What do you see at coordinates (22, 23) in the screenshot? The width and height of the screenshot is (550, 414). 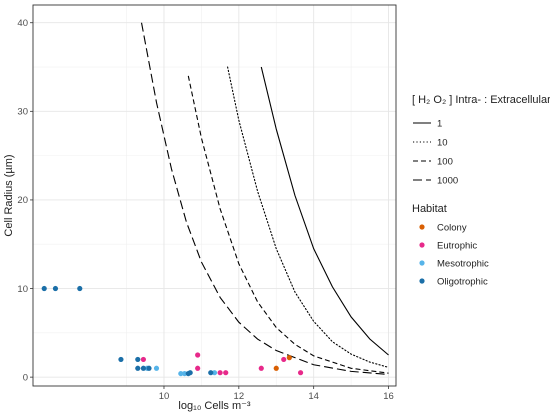 I see `y-tick-label: 40` at bounding box center [22, 23].